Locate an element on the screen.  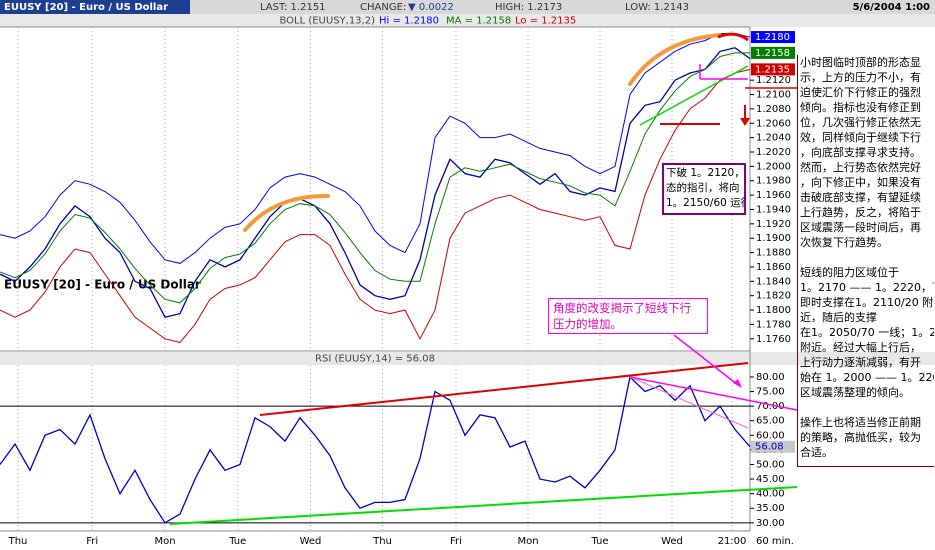
header-bar is located at coordinates (467, 7).